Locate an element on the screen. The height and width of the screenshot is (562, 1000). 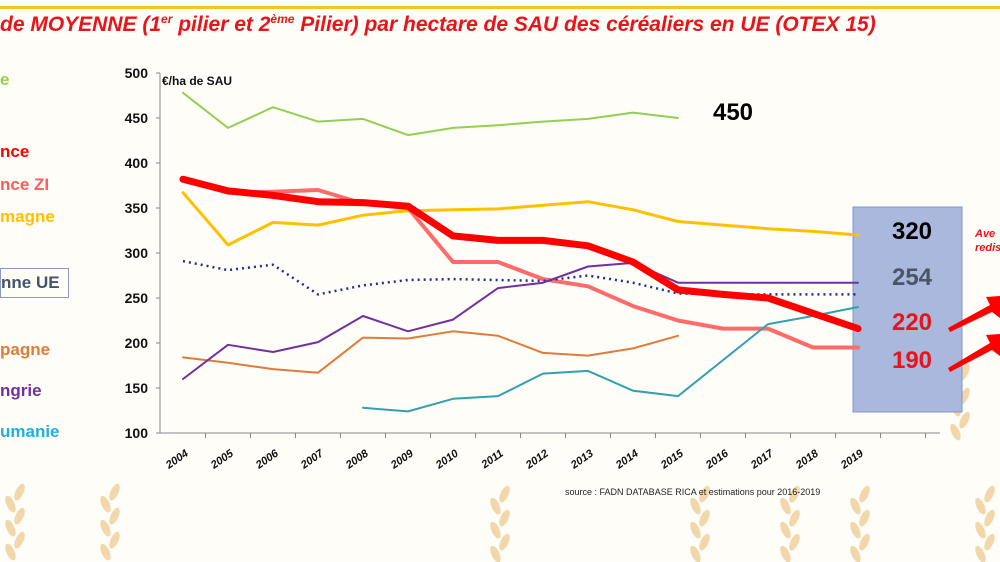
series-line-pagne is located at coordinates (430, 352).